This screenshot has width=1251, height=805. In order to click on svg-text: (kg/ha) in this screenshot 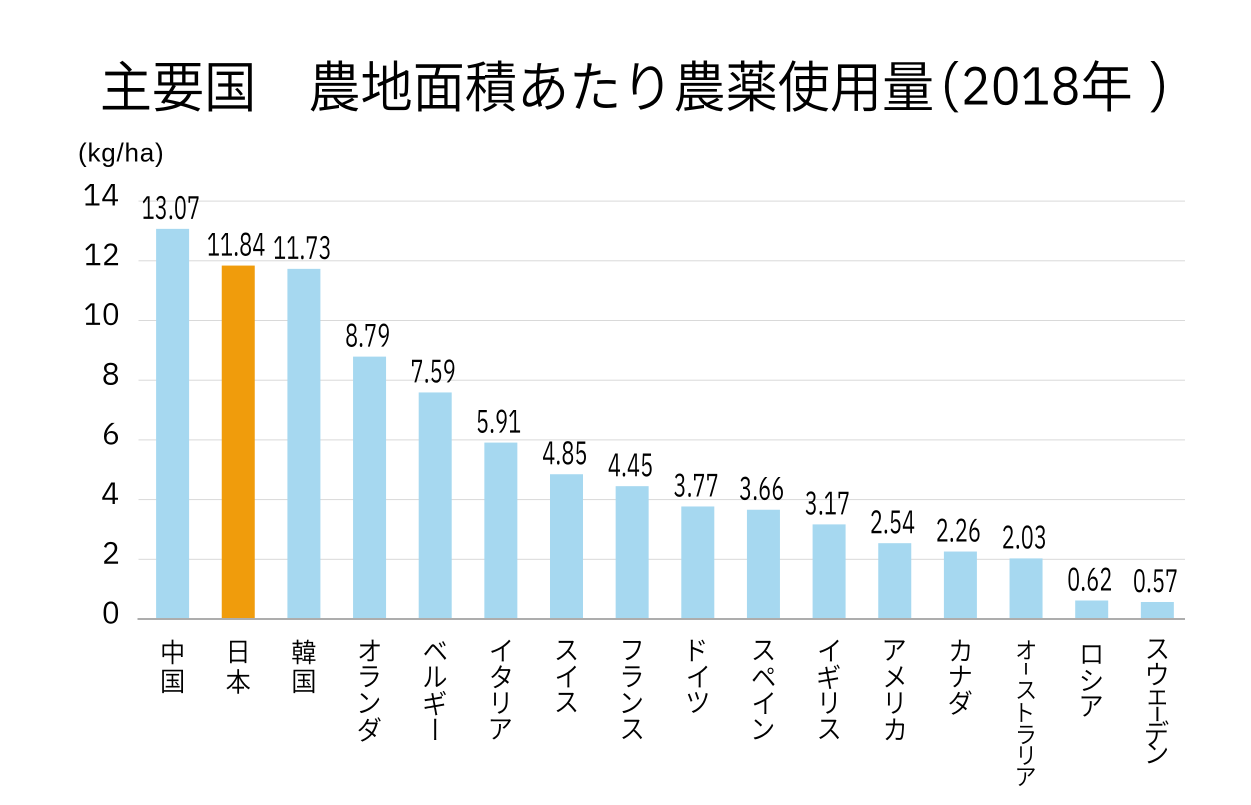, I will do `click(121, 152)`.